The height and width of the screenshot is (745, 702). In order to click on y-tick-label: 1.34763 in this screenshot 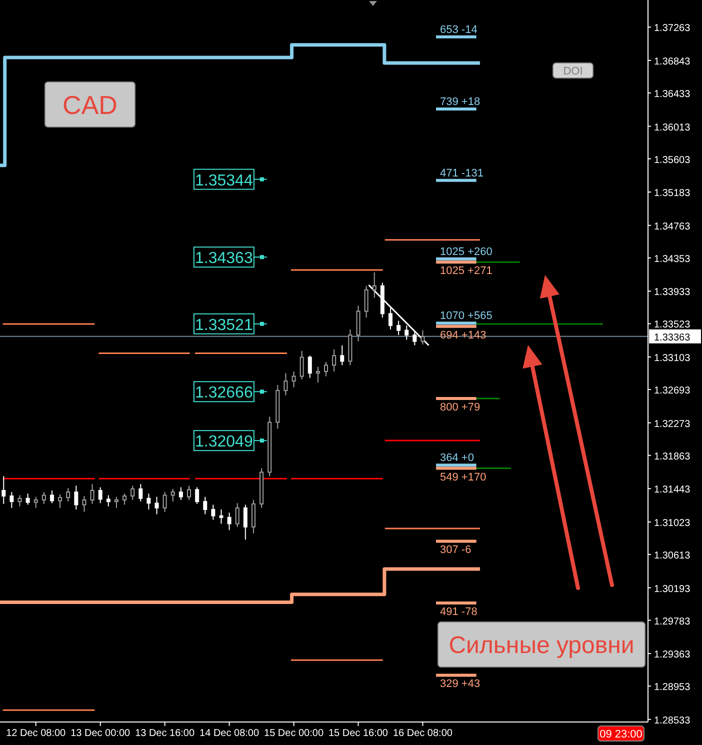, I will do `click(672, 226)`.